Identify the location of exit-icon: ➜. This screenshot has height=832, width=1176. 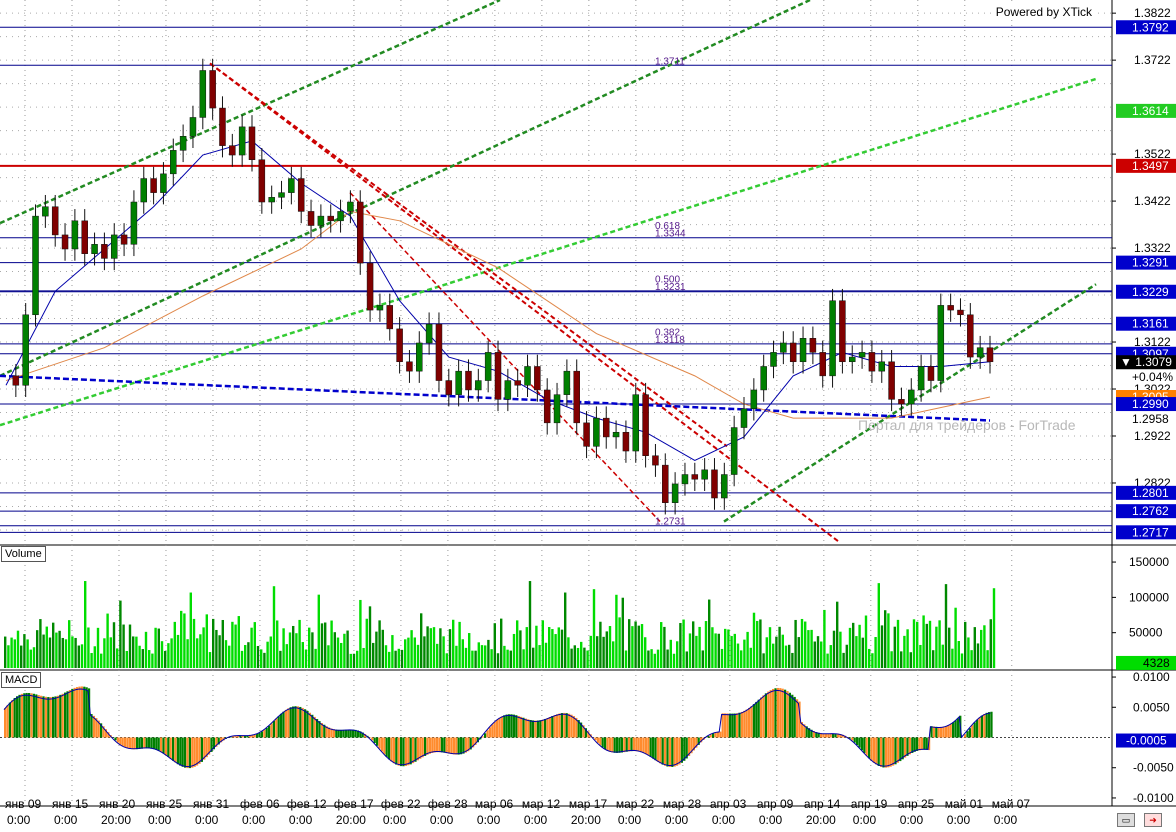
(1153, 820).